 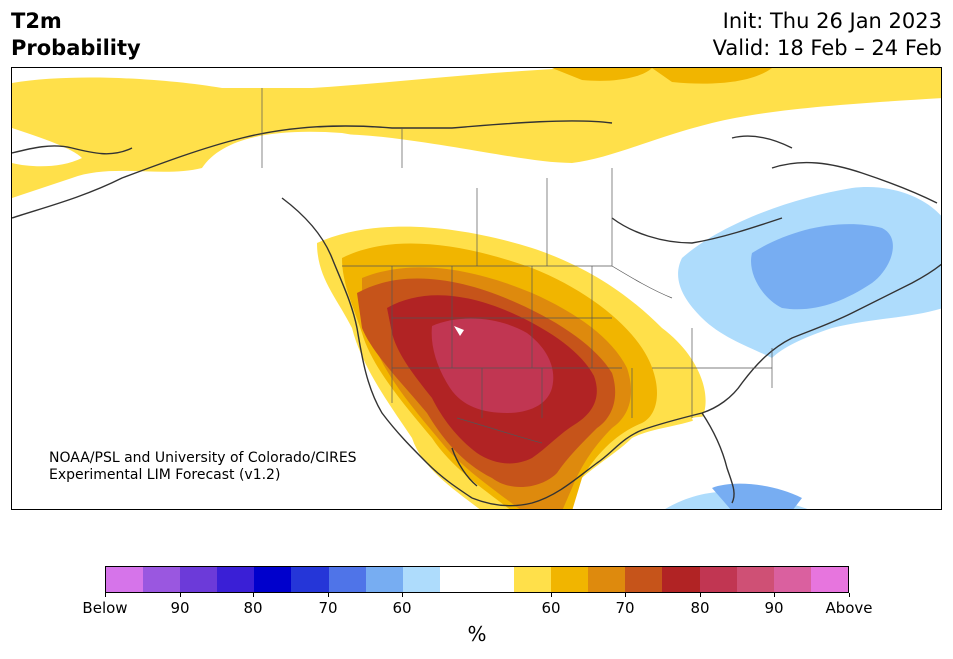 I want to click on utah-lake-marker, so click(x=459, y=331).